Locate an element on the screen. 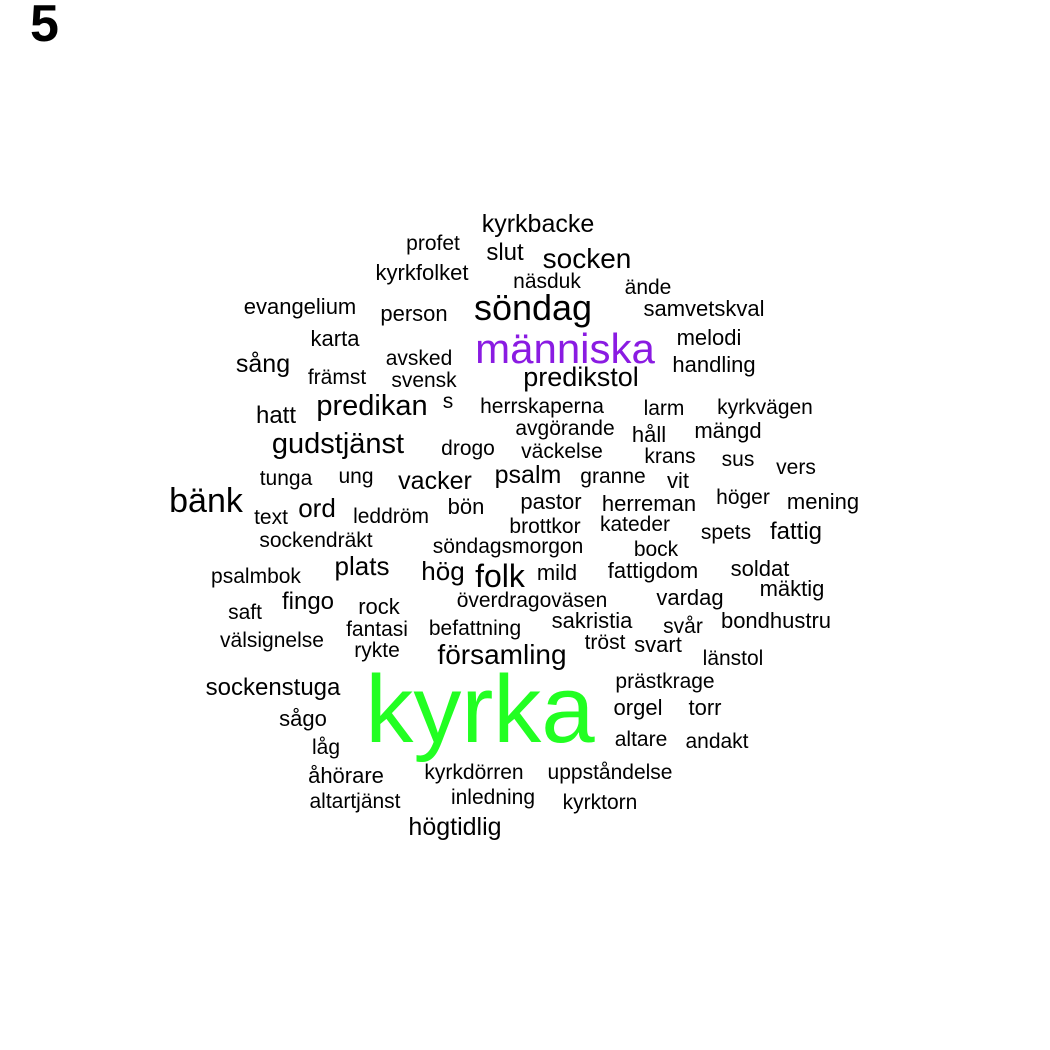  word-manniska: människa is located at coordinates (565, 348).